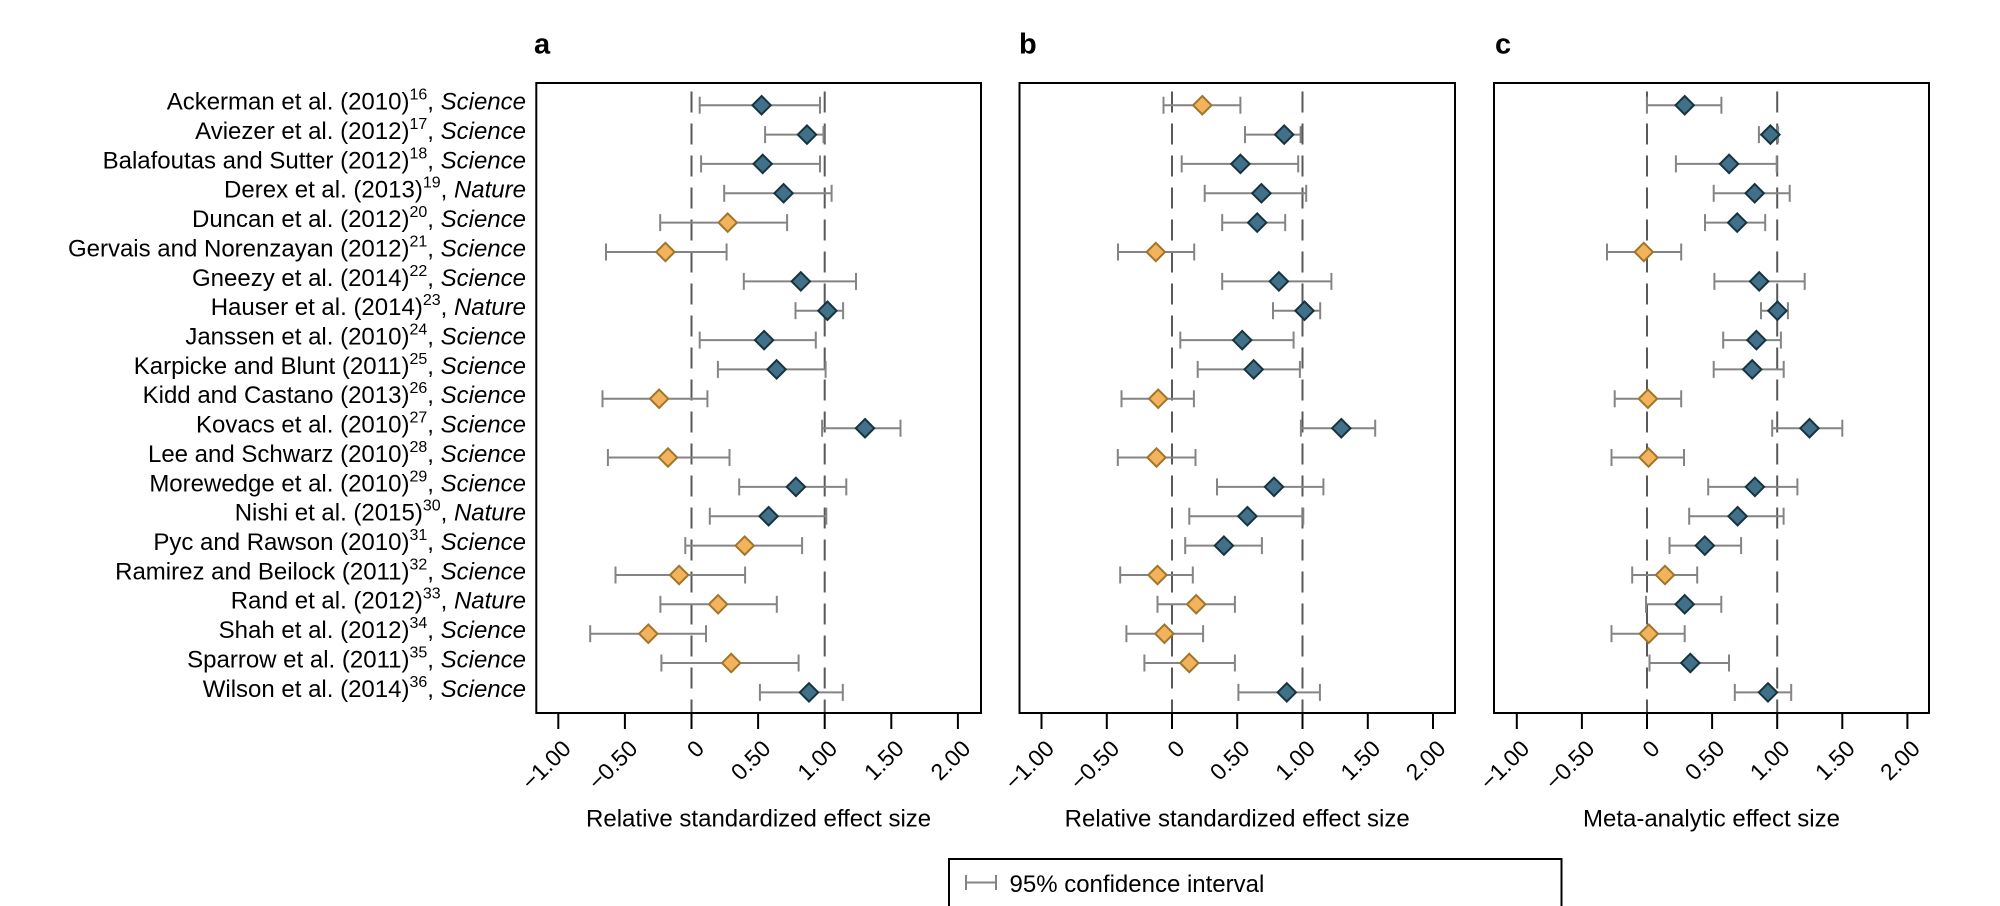  What do you see at coordinates (1503, 45) in the screenshot?
I see `svg-text: c` at bounding box center [1503, 45].